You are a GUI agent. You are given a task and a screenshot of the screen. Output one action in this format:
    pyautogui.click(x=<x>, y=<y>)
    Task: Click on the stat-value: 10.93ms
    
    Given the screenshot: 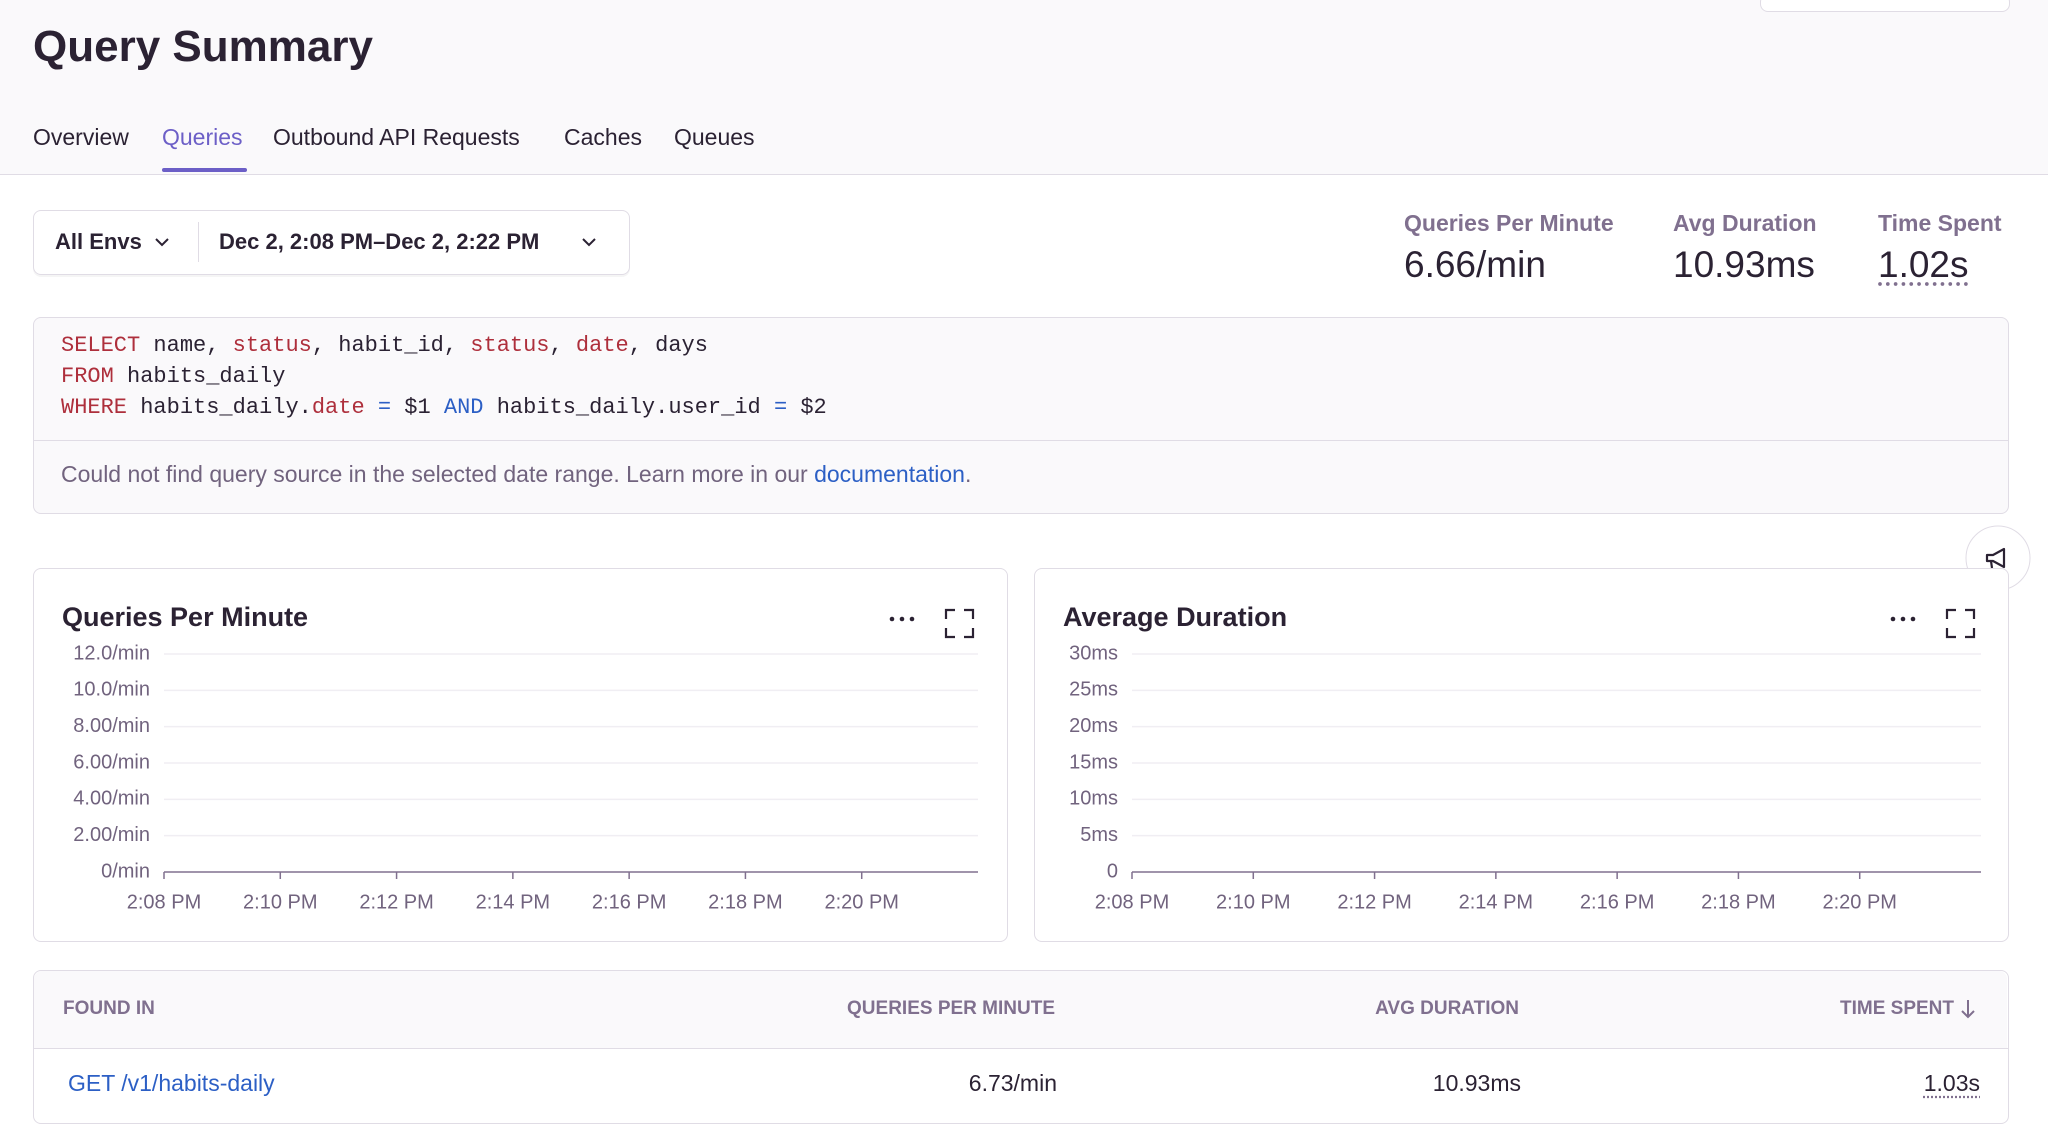 What is the action you would take?
    pyautogui.click(x=1744, y=264)
    